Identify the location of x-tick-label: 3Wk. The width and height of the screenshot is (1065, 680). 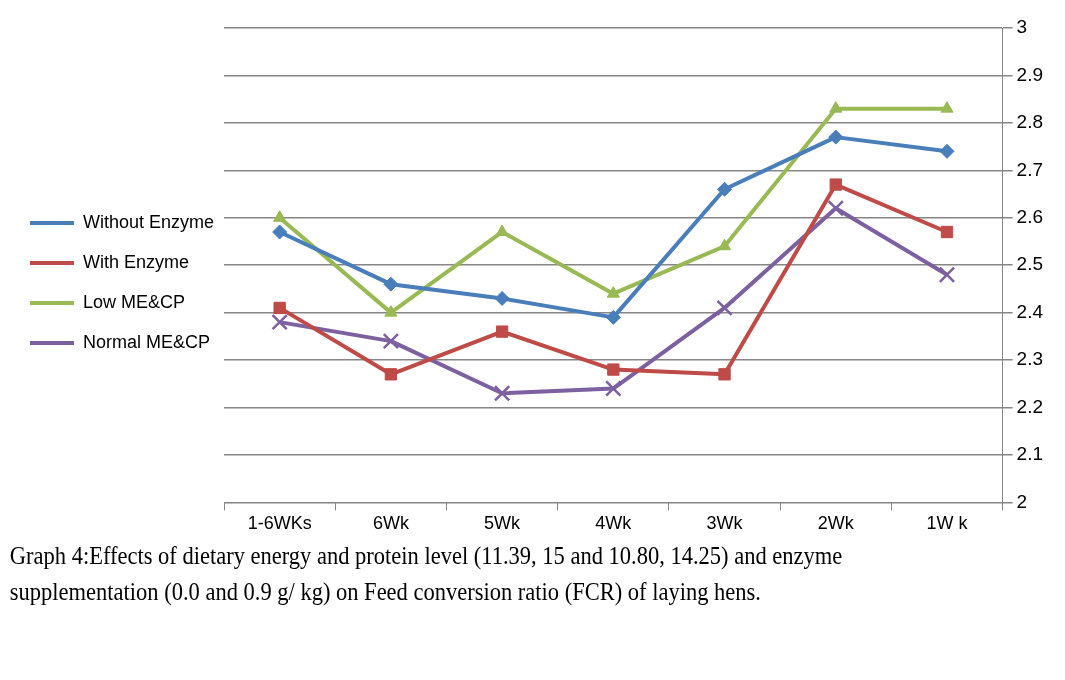
(725, 523).